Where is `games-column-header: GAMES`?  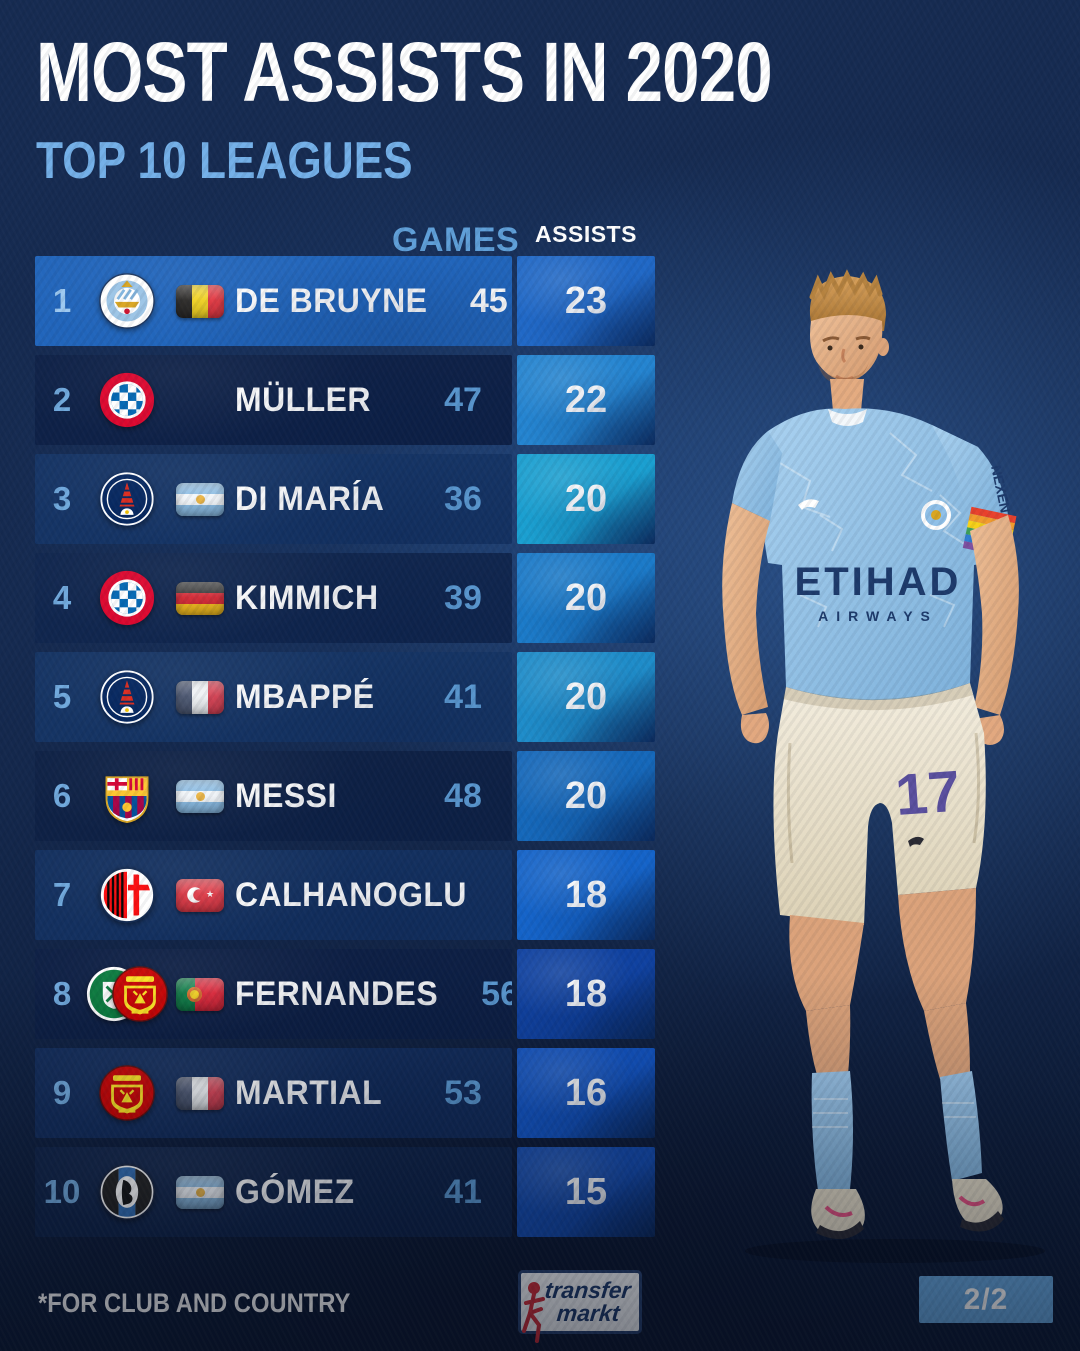 games-column-header: GAMES is located at coordinates (456, 240).